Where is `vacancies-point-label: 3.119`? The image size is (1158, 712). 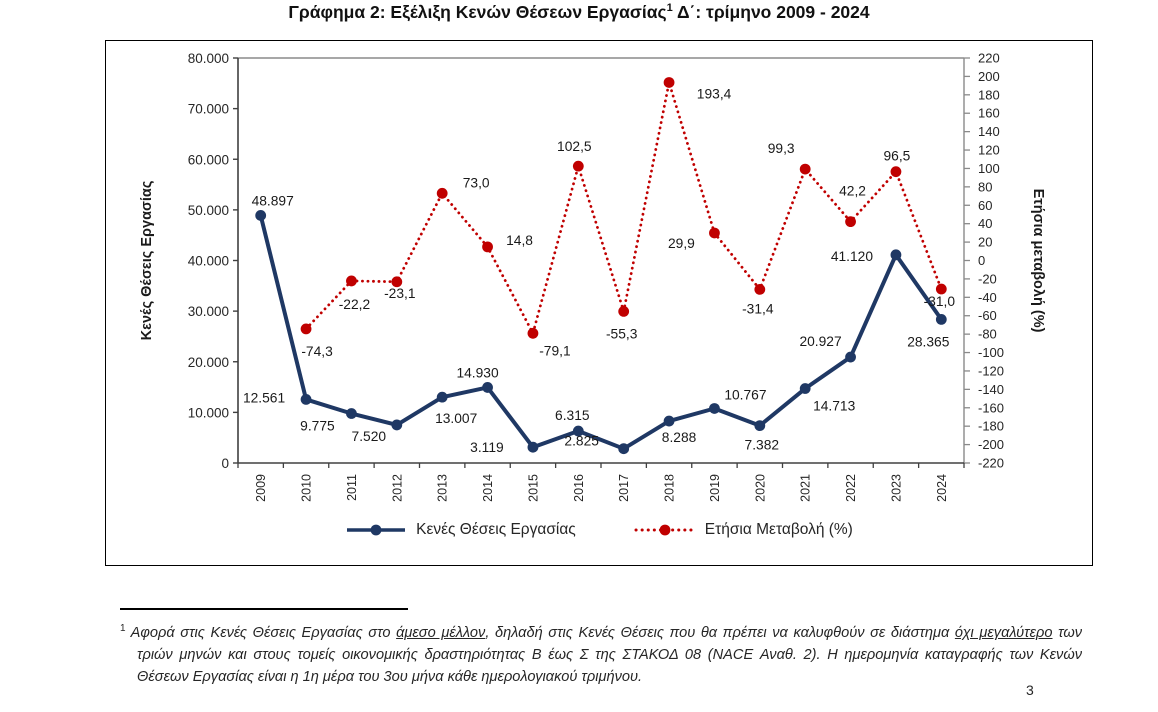 vacancies-point-label: 3.119 is located at coordinates (487, 447).